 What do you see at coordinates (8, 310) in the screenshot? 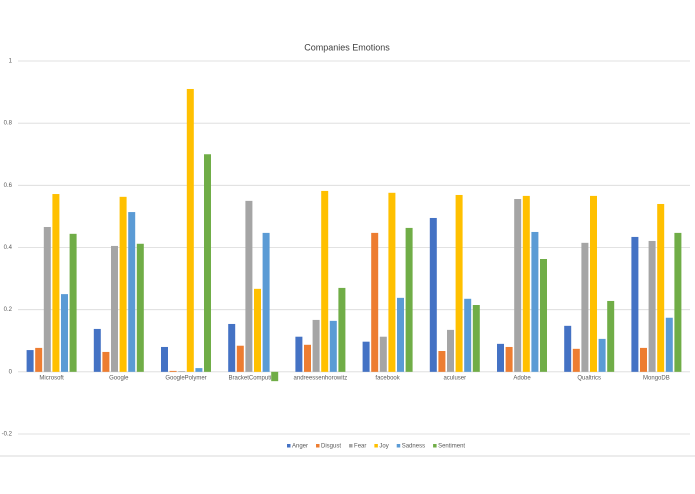
I see `y-tick-label: 0.2` at bounding box center [8, 310].